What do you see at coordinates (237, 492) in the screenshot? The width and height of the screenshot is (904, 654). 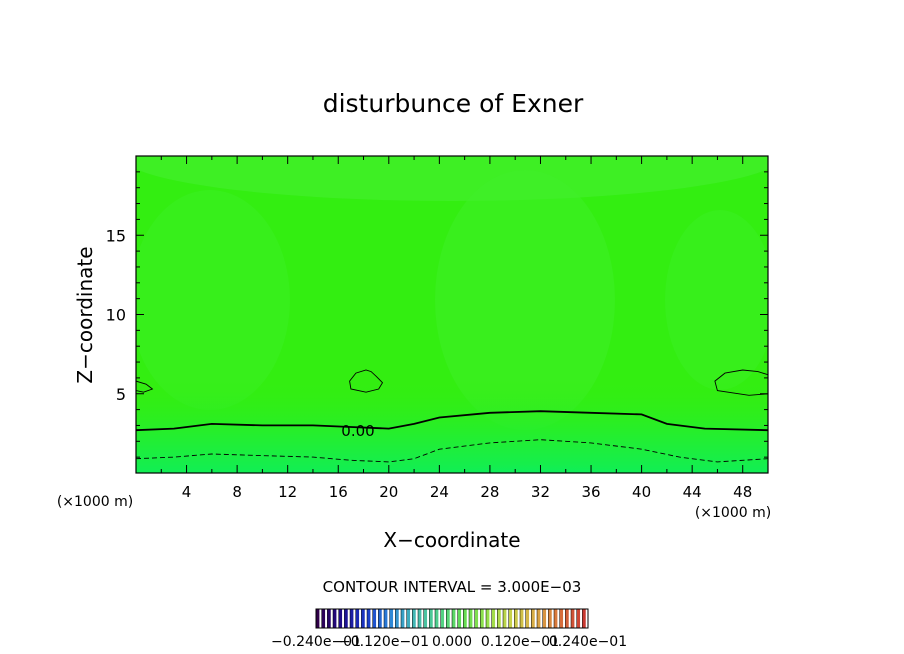 I see `x-tick-label: 8` at bounding box center [237, 492].